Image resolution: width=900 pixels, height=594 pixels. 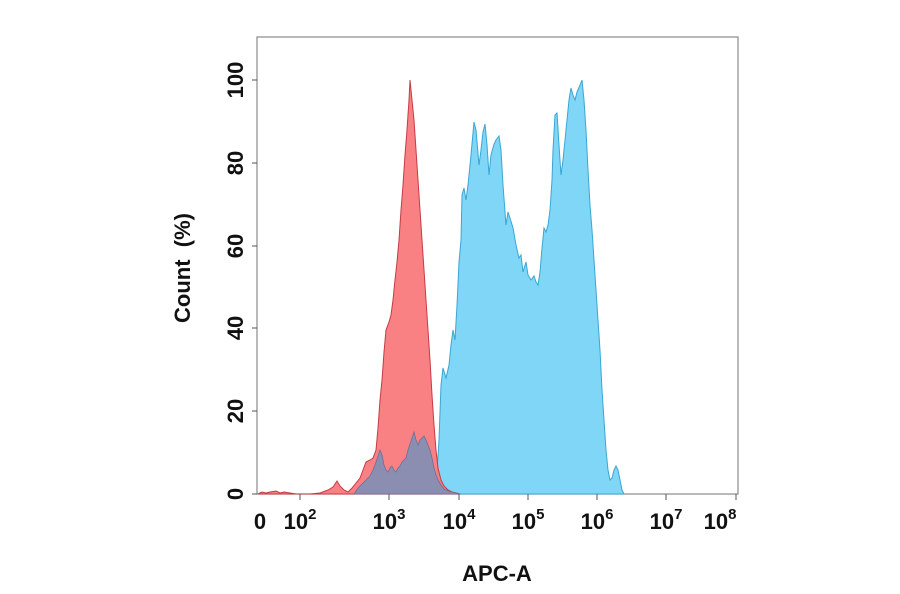 I want to click on x-tick-1e4: 10⁴, so click(x=459, y=520).